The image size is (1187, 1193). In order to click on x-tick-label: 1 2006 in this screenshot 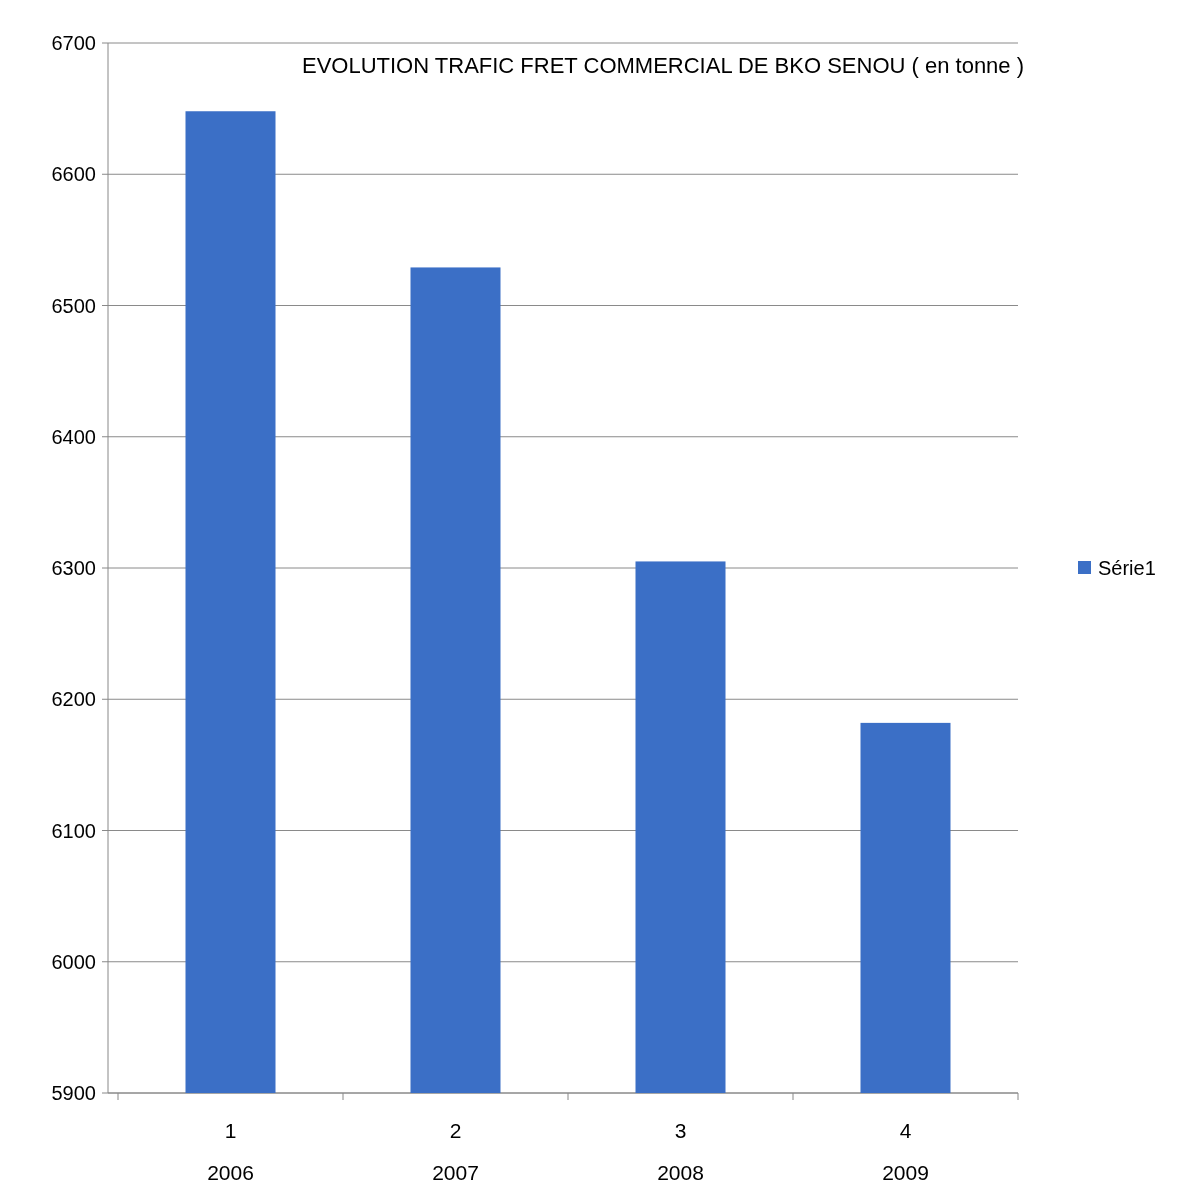, I will do `click(230, 1151)`.